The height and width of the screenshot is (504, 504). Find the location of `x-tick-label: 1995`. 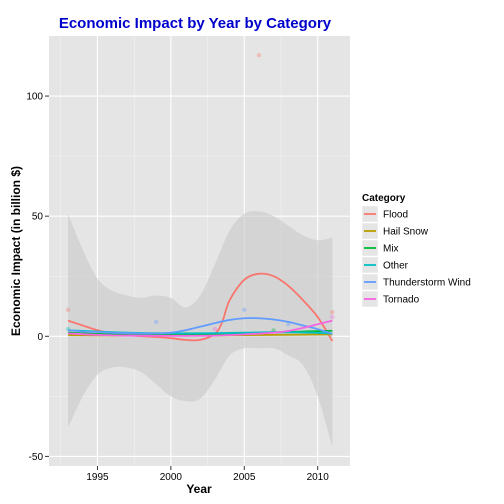

x-tick-label: 1995 is located at coordinates (97, 477).